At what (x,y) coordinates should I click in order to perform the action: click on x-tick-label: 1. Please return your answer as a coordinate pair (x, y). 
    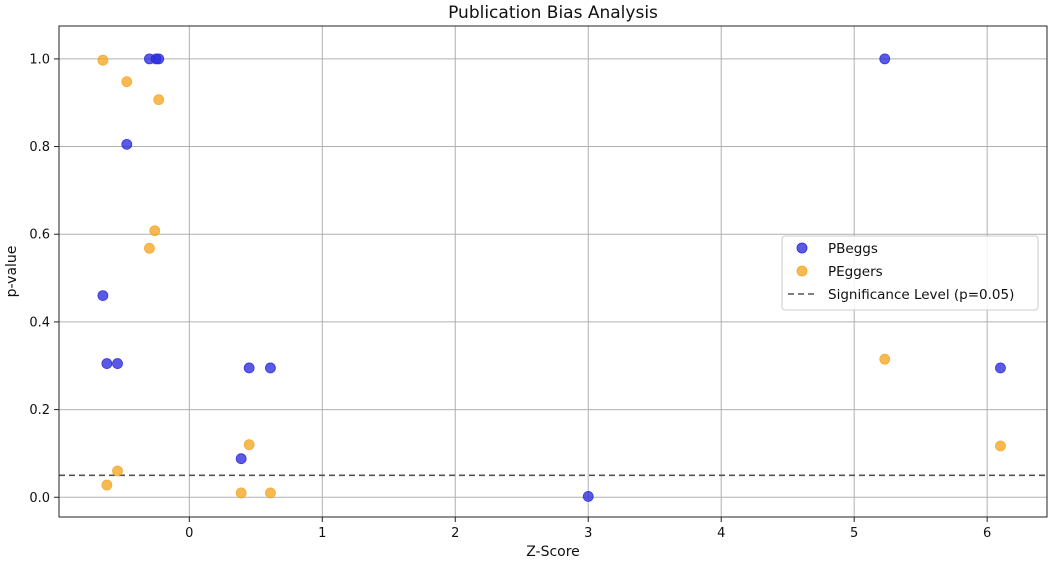
    Looking at the image, I should click on (322, 533).